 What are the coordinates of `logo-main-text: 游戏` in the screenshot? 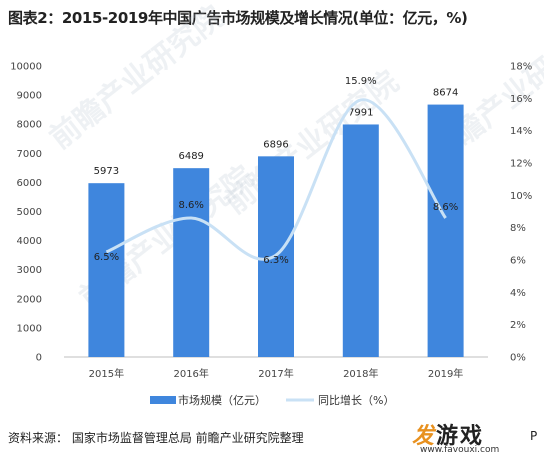 It's located at (460, 436).